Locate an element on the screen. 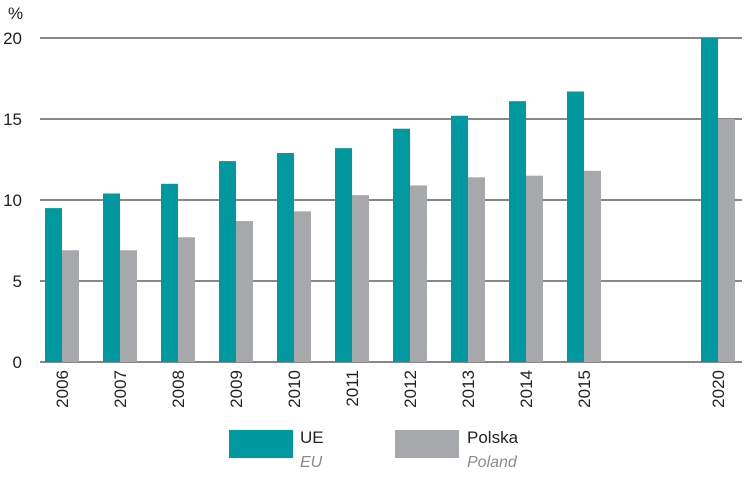 This screenshot has width=752, height=484. bar-ue-2008 is located at coordinates (169, 272).